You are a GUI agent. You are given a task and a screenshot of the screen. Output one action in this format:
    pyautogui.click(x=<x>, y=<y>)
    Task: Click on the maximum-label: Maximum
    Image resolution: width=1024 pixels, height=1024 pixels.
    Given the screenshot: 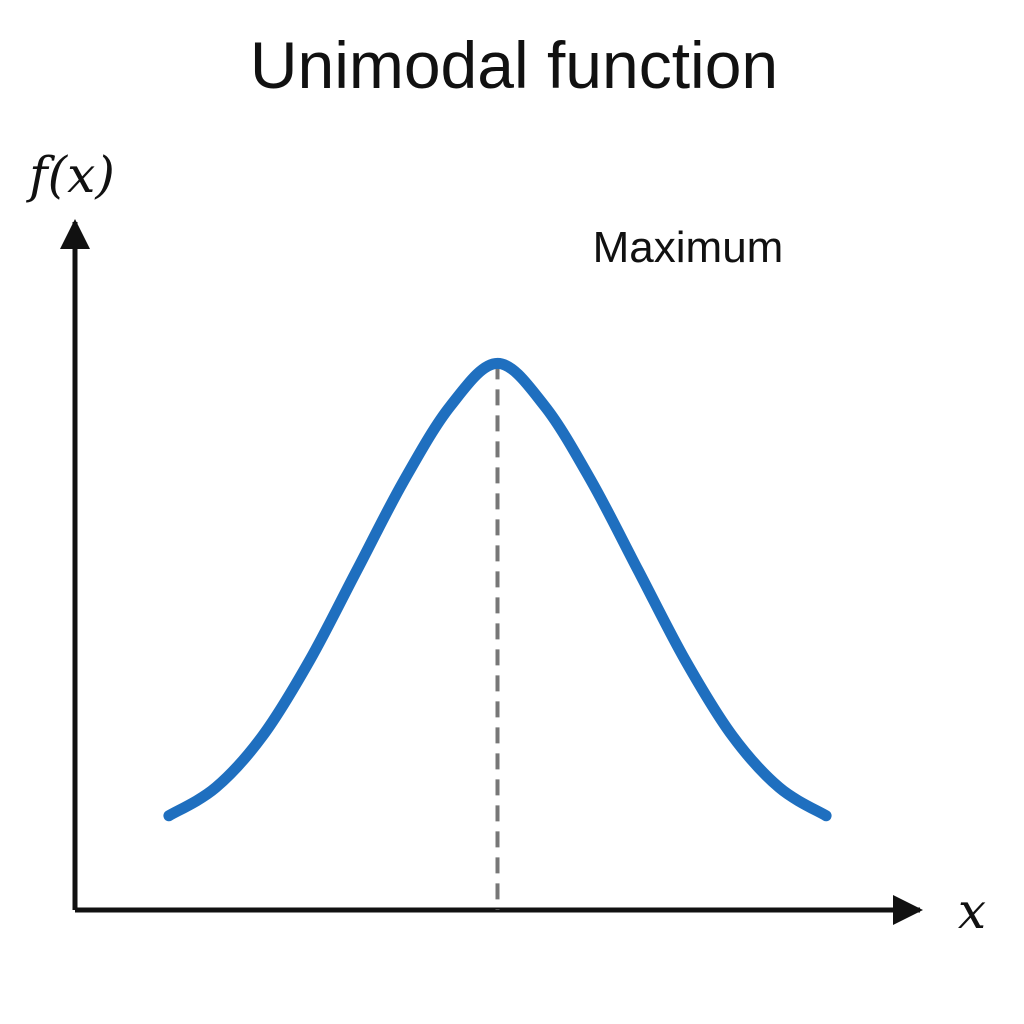 What is the action you would take?
    pyautogui.click(x=688, y=247)
    